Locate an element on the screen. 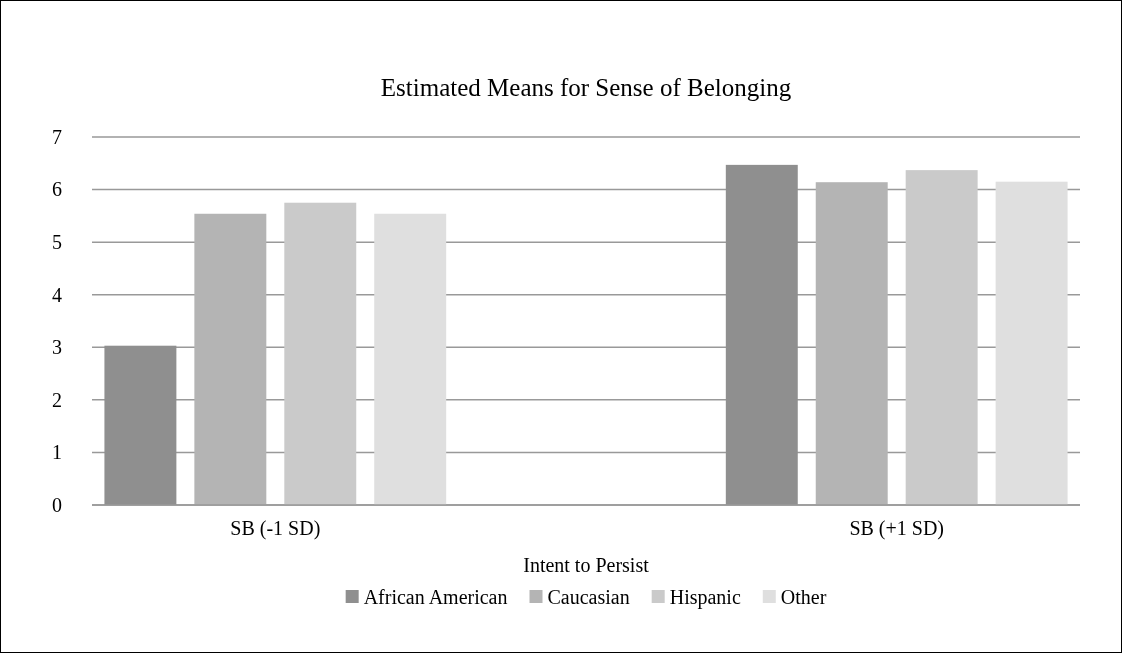  chart-title: Estimated Means for Sense of Belonging is located at coordinates (586, 87).